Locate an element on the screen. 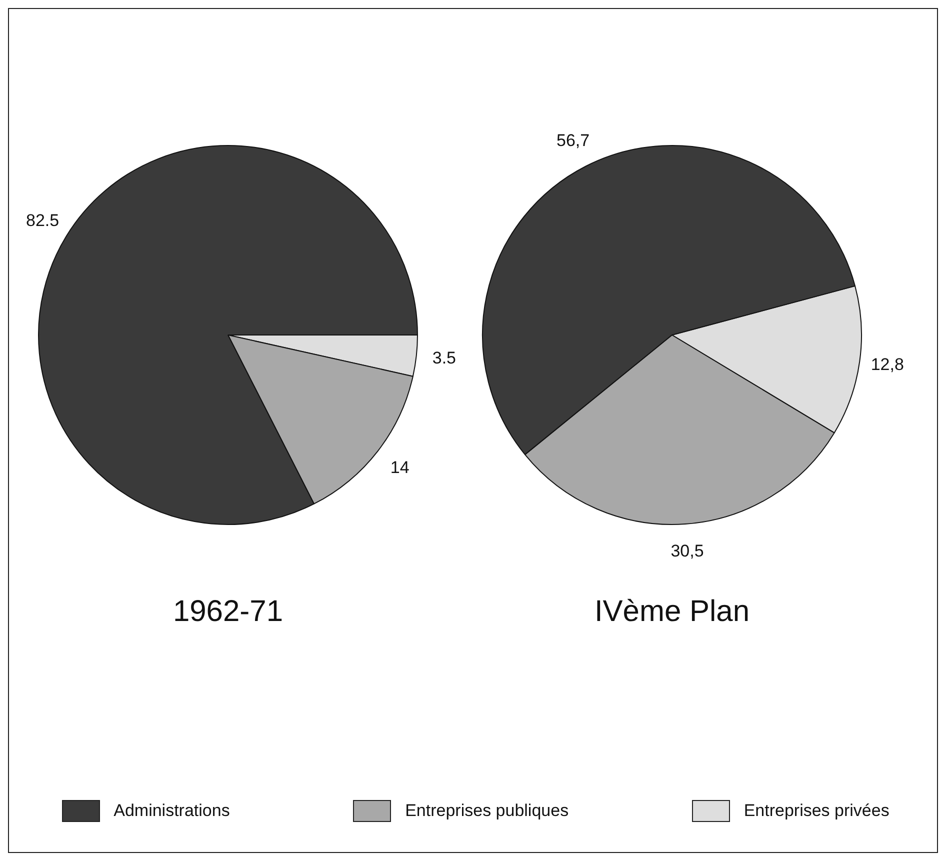  data-label: 56,7 is located at coordinates (573, 140).